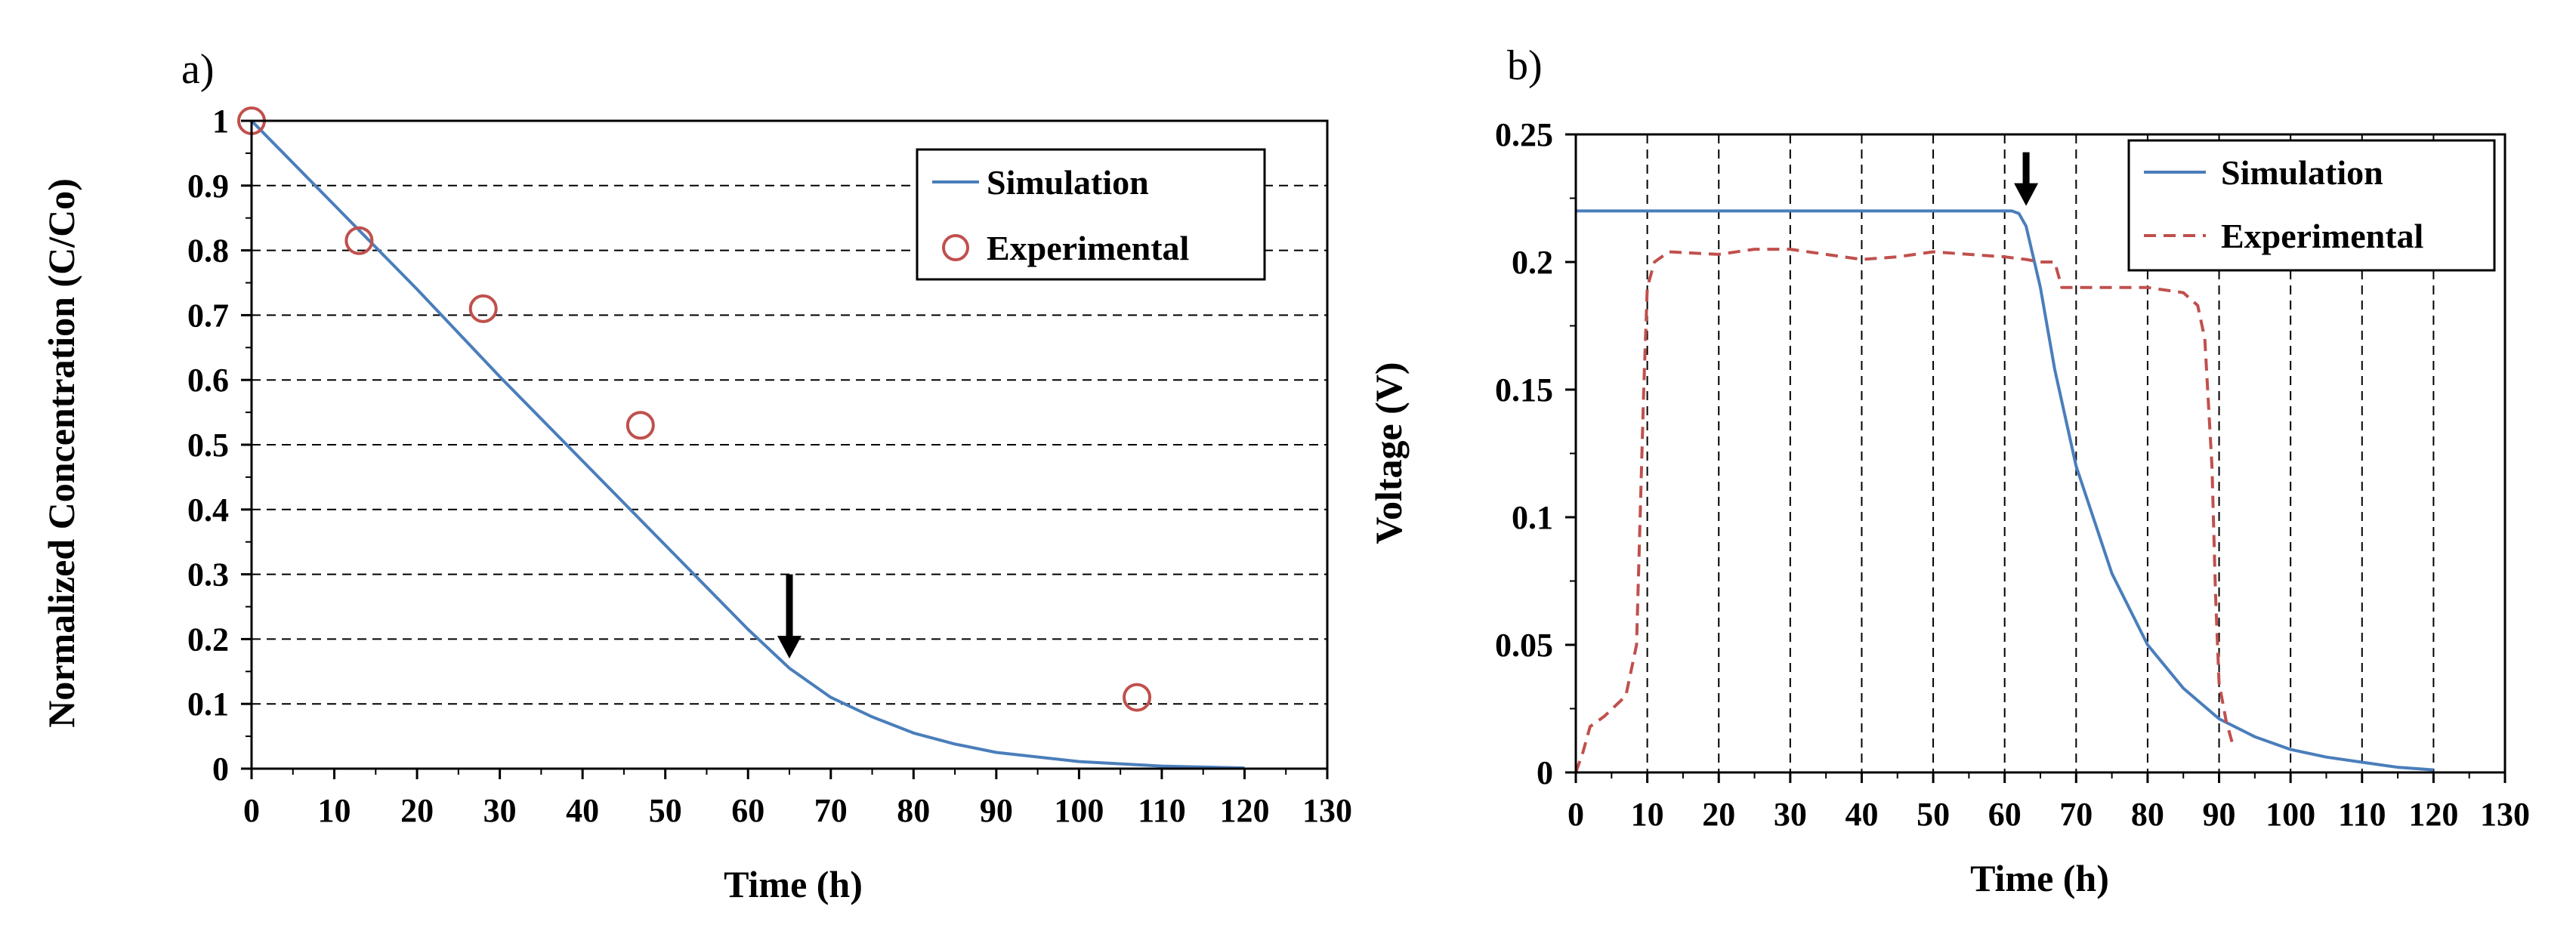 The width and height of the screenshot is (2576, 931). I want to click on panel-b-x-tick-label-1: 10, so click(1647, 814).